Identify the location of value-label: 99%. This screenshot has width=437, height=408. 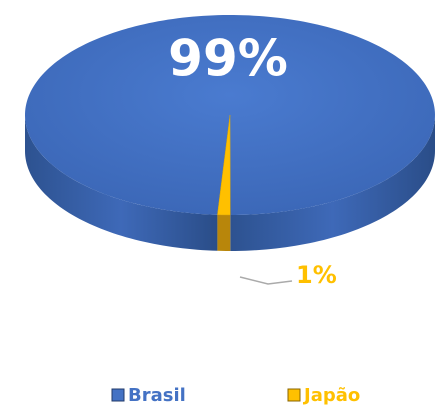
(228, 59).